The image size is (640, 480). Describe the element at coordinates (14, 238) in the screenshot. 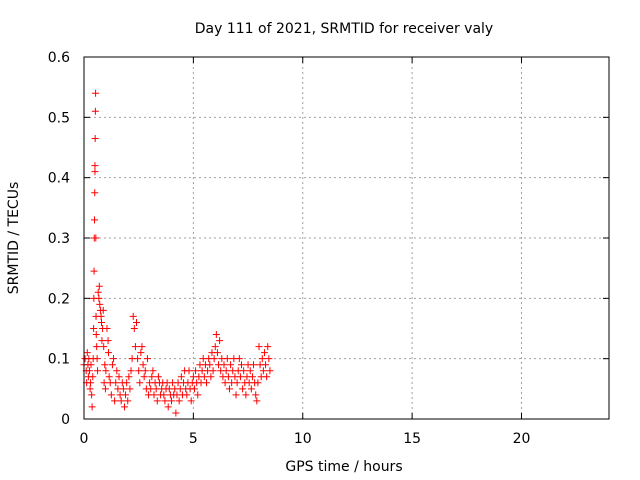

I see `y-axis-label: SRMTID / TECUs` at that location.